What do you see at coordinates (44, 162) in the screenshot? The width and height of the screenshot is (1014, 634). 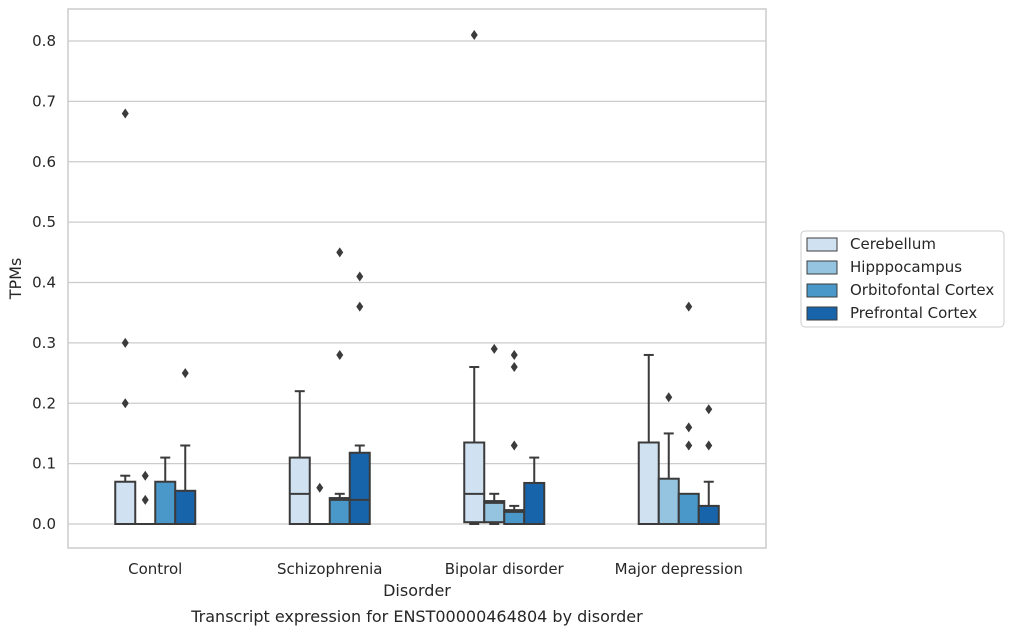 I see `y-tick-label: 0.6` at bounding box center [44, 162].